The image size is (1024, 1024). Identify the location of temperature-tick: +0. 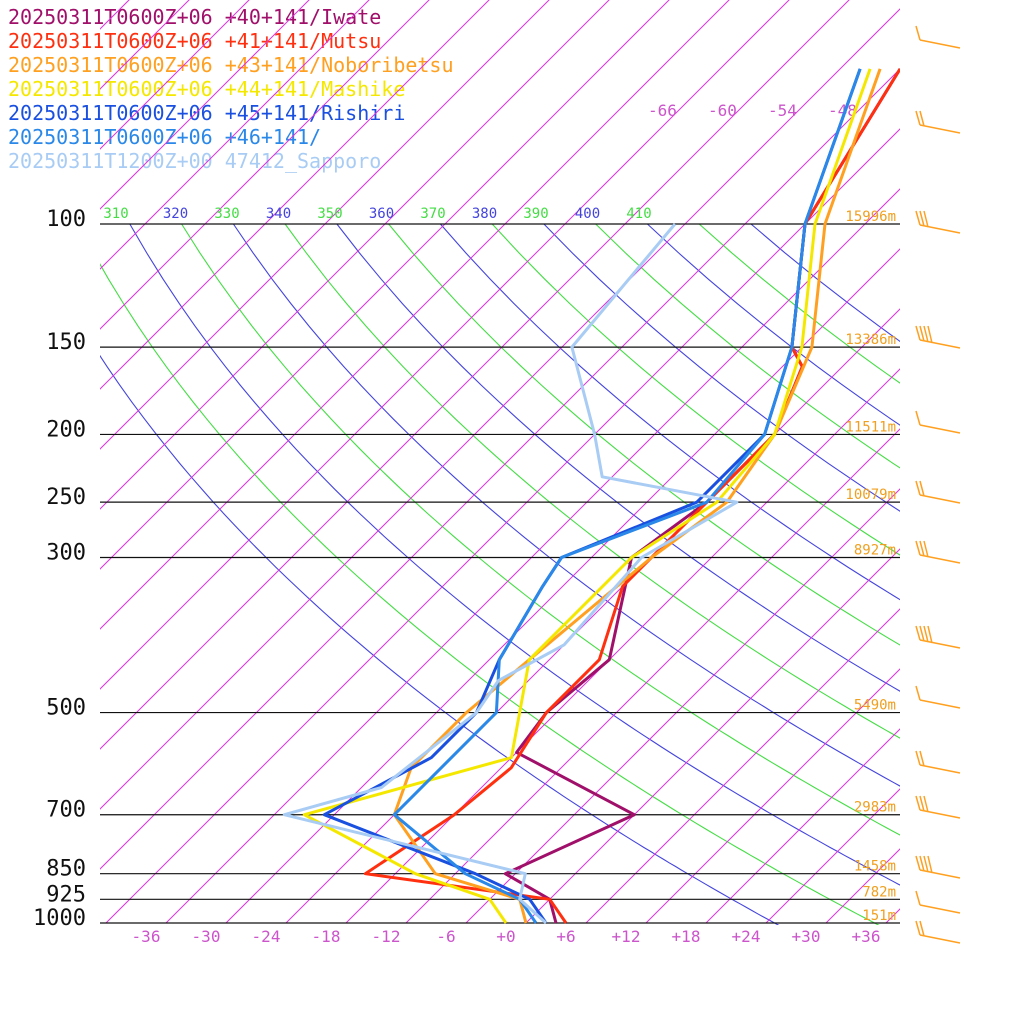
(505, 936).